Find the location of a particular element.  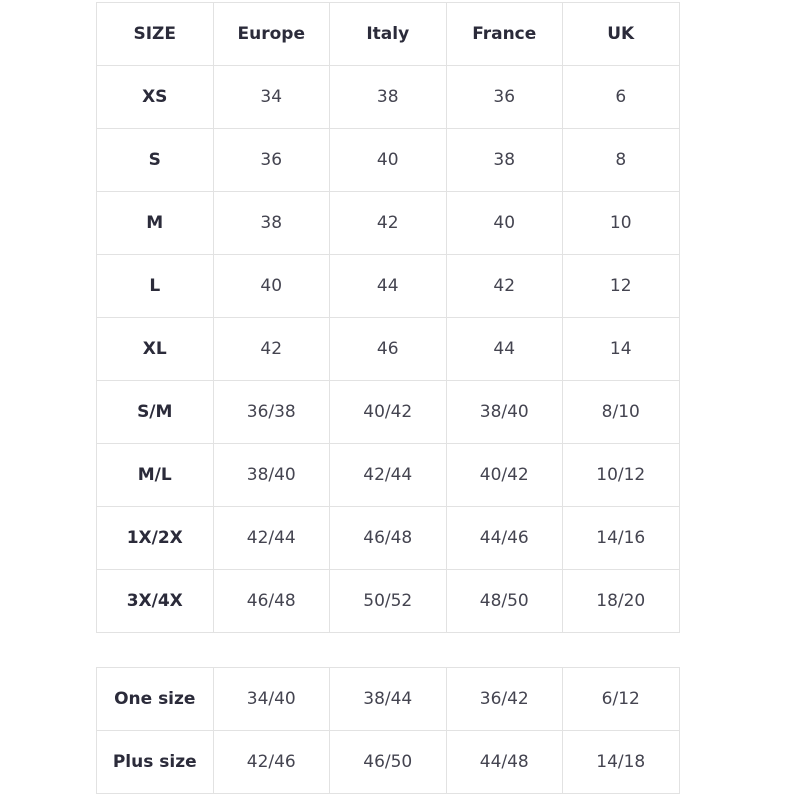

size-label-cell: M is located at coordinates (155, 223).